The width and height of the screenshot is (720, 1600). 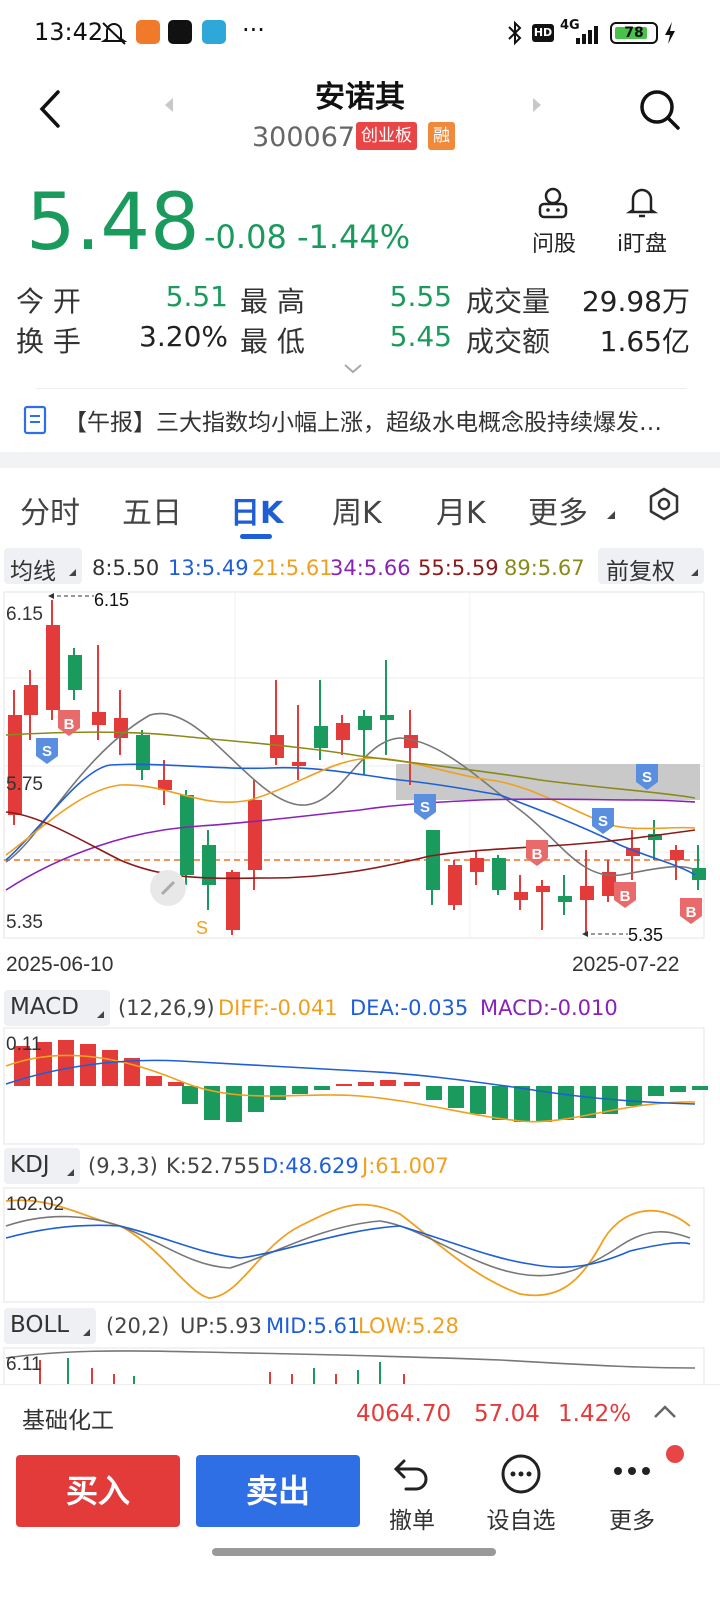 I want to click on add-watchlist-label: 设自选, so click(x=521, y=1521).